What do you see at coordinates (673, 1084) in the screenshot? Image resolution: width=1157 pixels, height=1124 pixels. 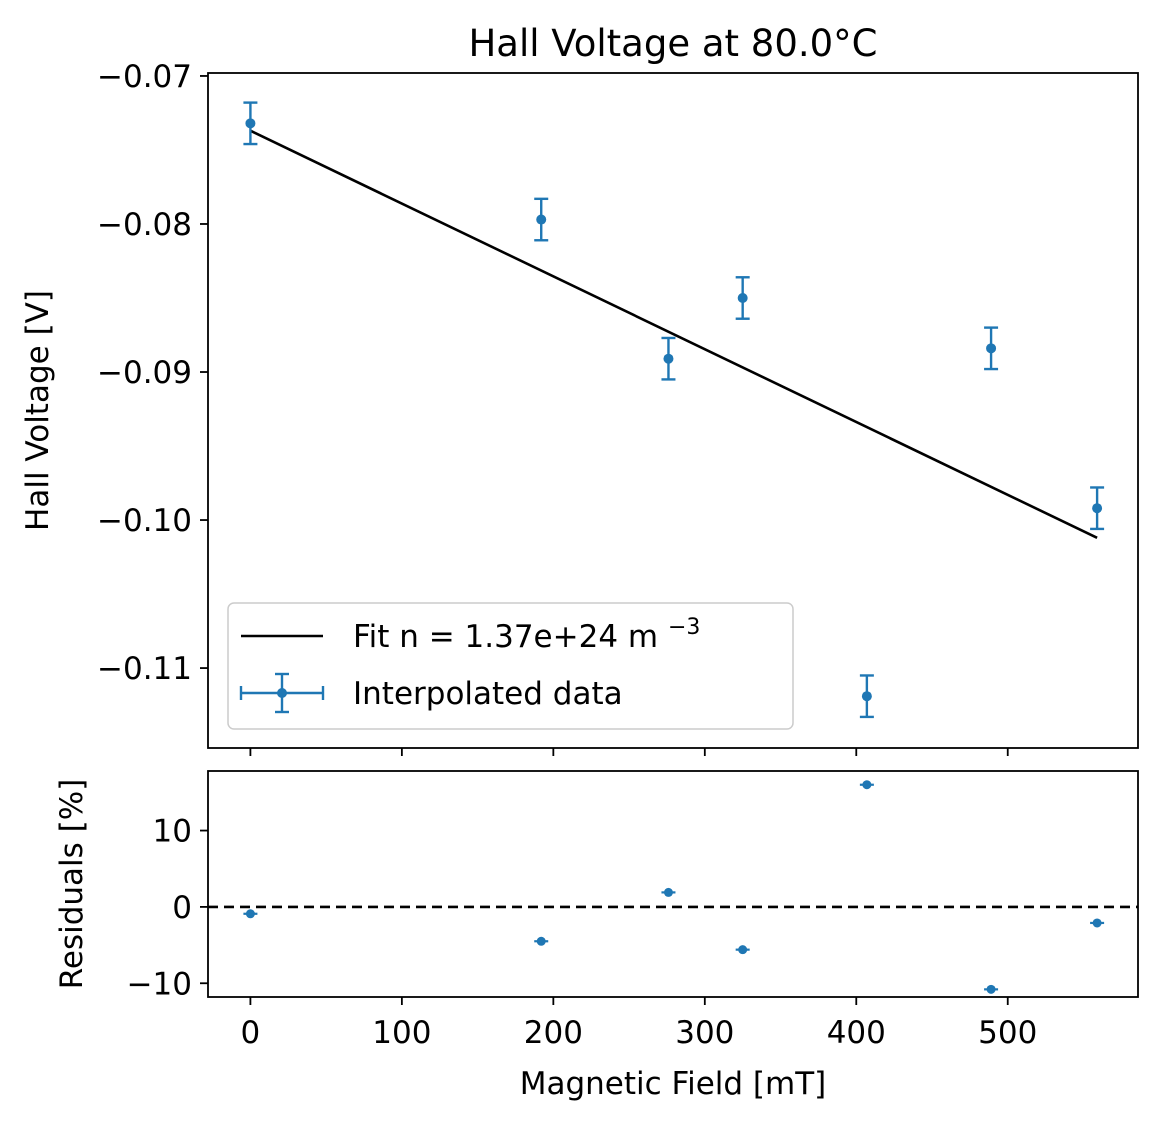 I see `x-axis-label: Magnetic Field [mT]` at bounding box center [673, 1084].